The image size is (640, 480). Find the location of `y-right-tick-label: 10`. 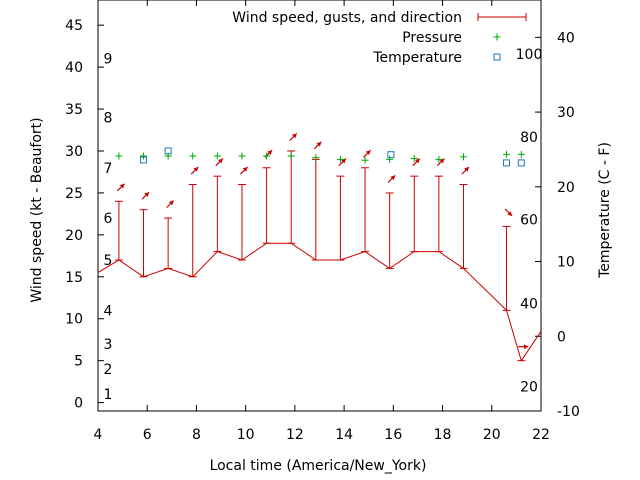

y-right-tick-label: 10 is located at coordinates (566, 263).